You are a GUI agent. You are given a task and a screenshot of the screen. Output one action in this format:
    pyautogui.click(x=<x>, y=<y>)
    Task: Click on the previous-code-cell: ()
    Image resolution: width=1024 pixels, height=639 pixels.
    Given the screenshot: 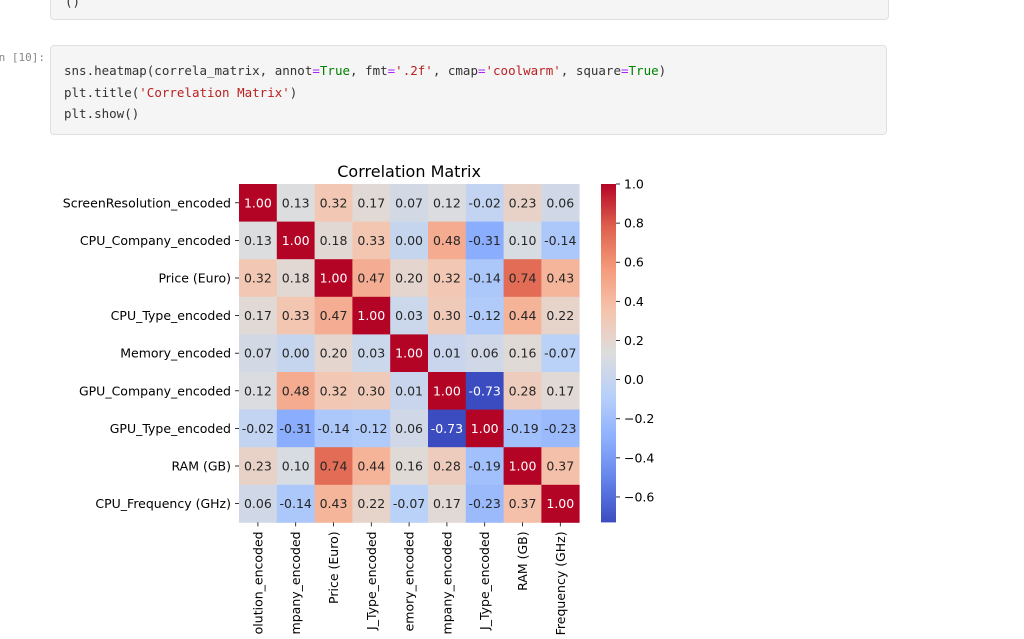 What is the action you would take?
    pyautogui.click(x=469, y=10)
    